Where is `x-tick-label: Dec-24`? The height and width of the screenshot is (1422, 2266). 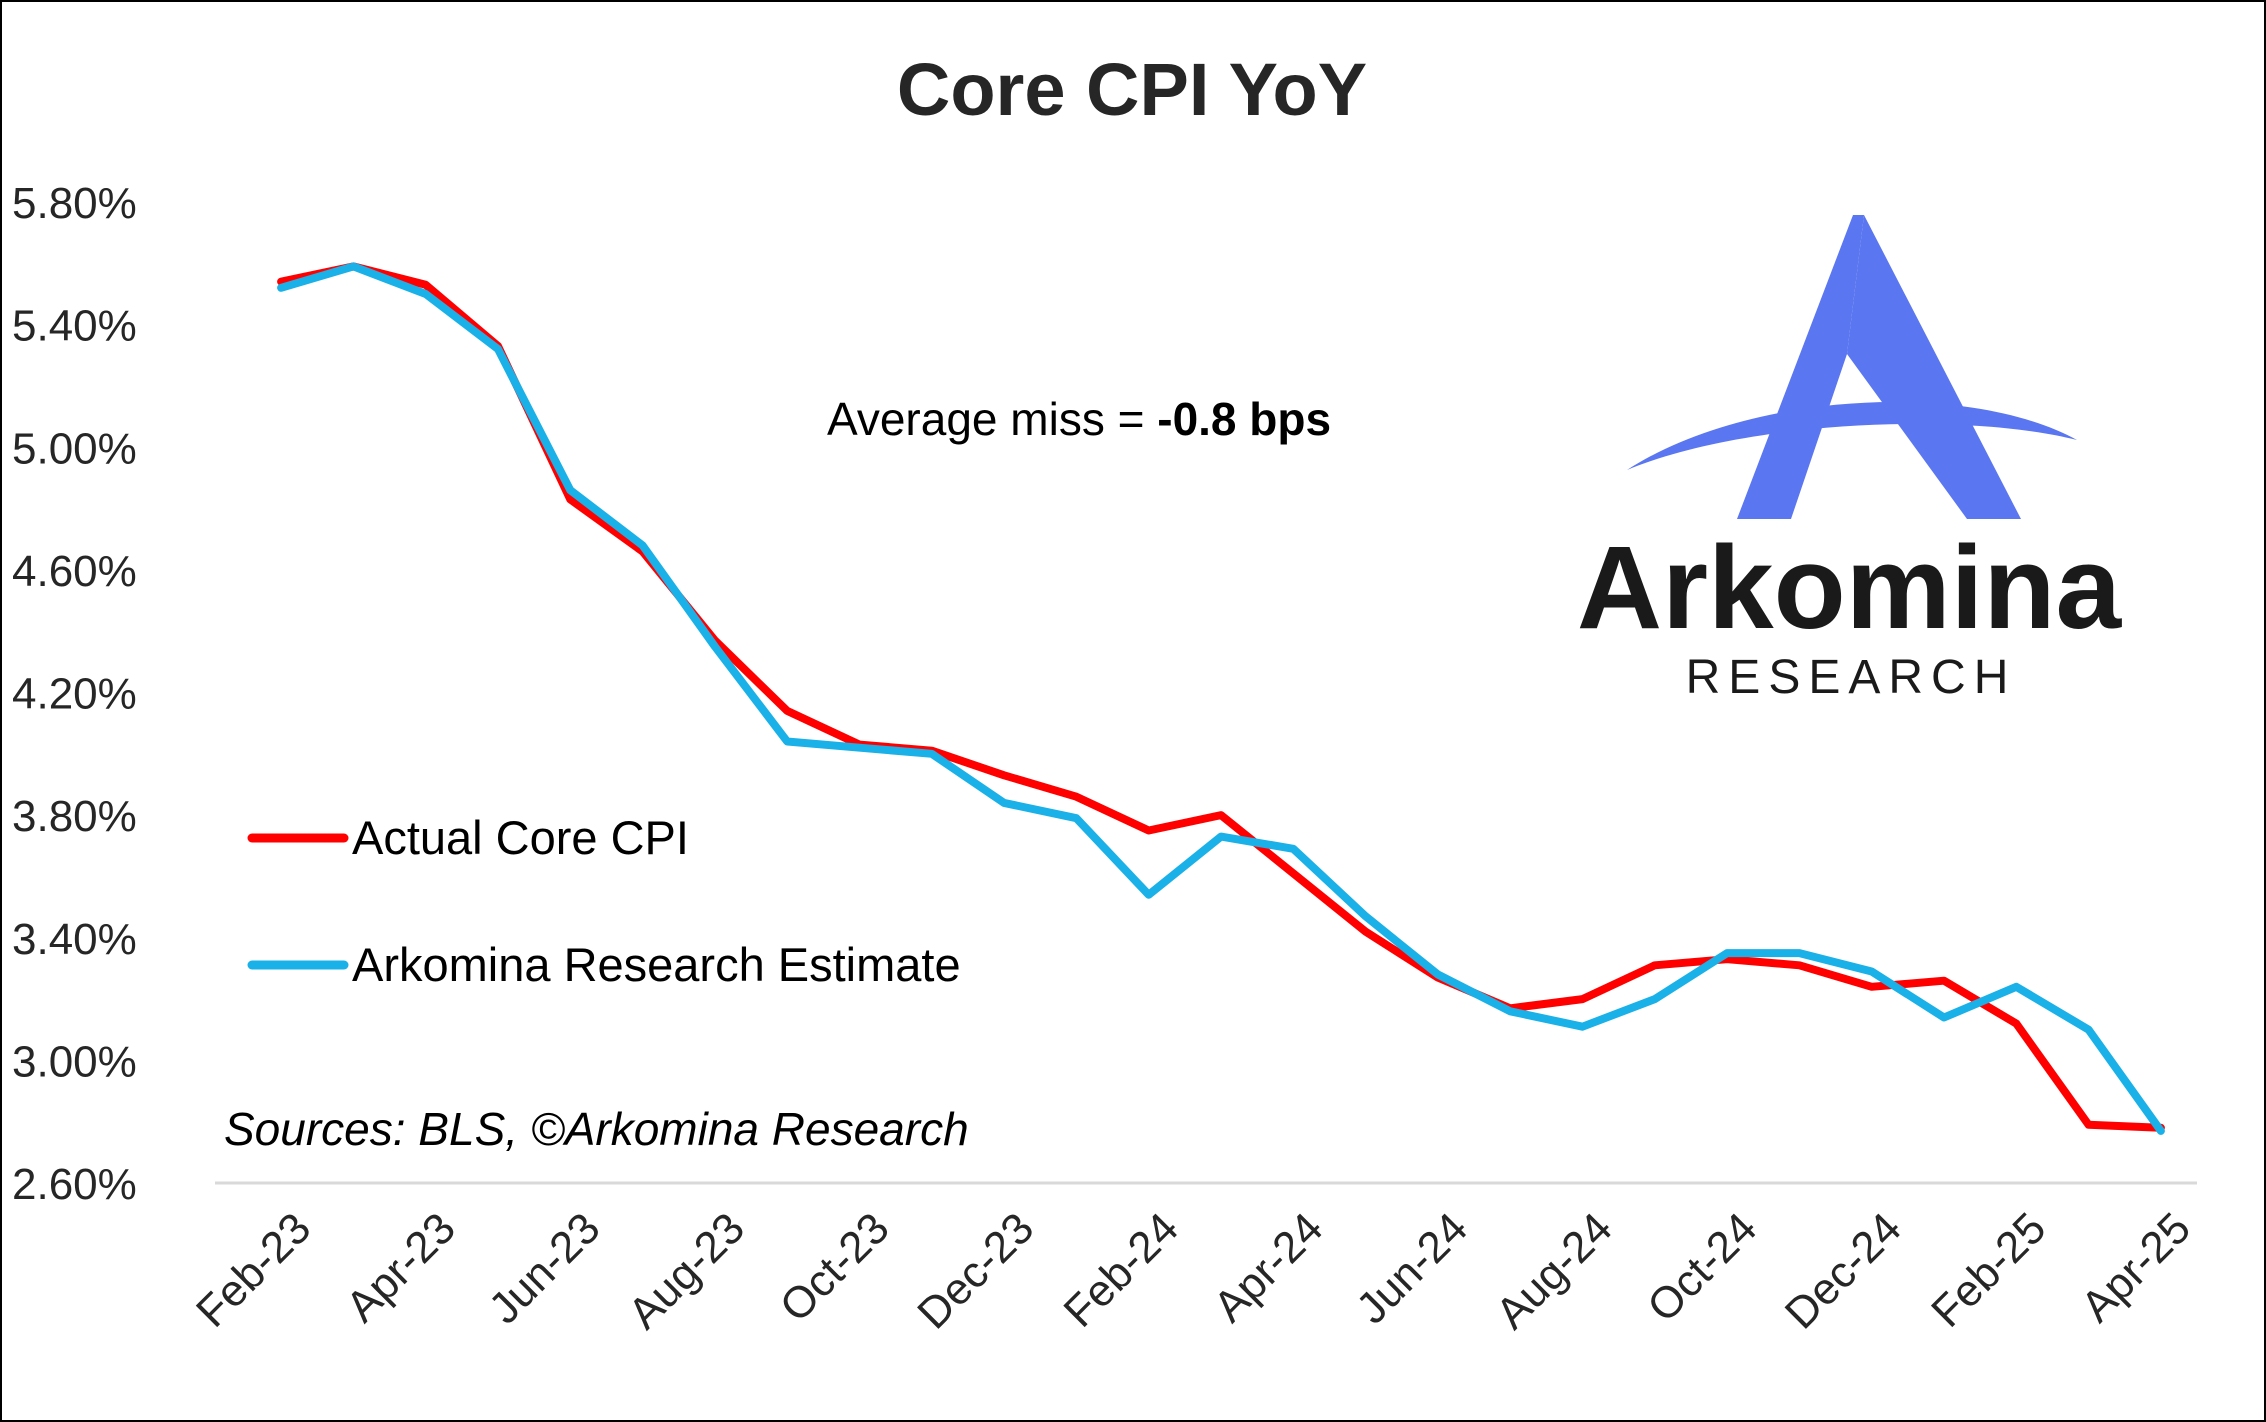
x-tick-label: Dec-24 is located at coordinates (1843, 1270).